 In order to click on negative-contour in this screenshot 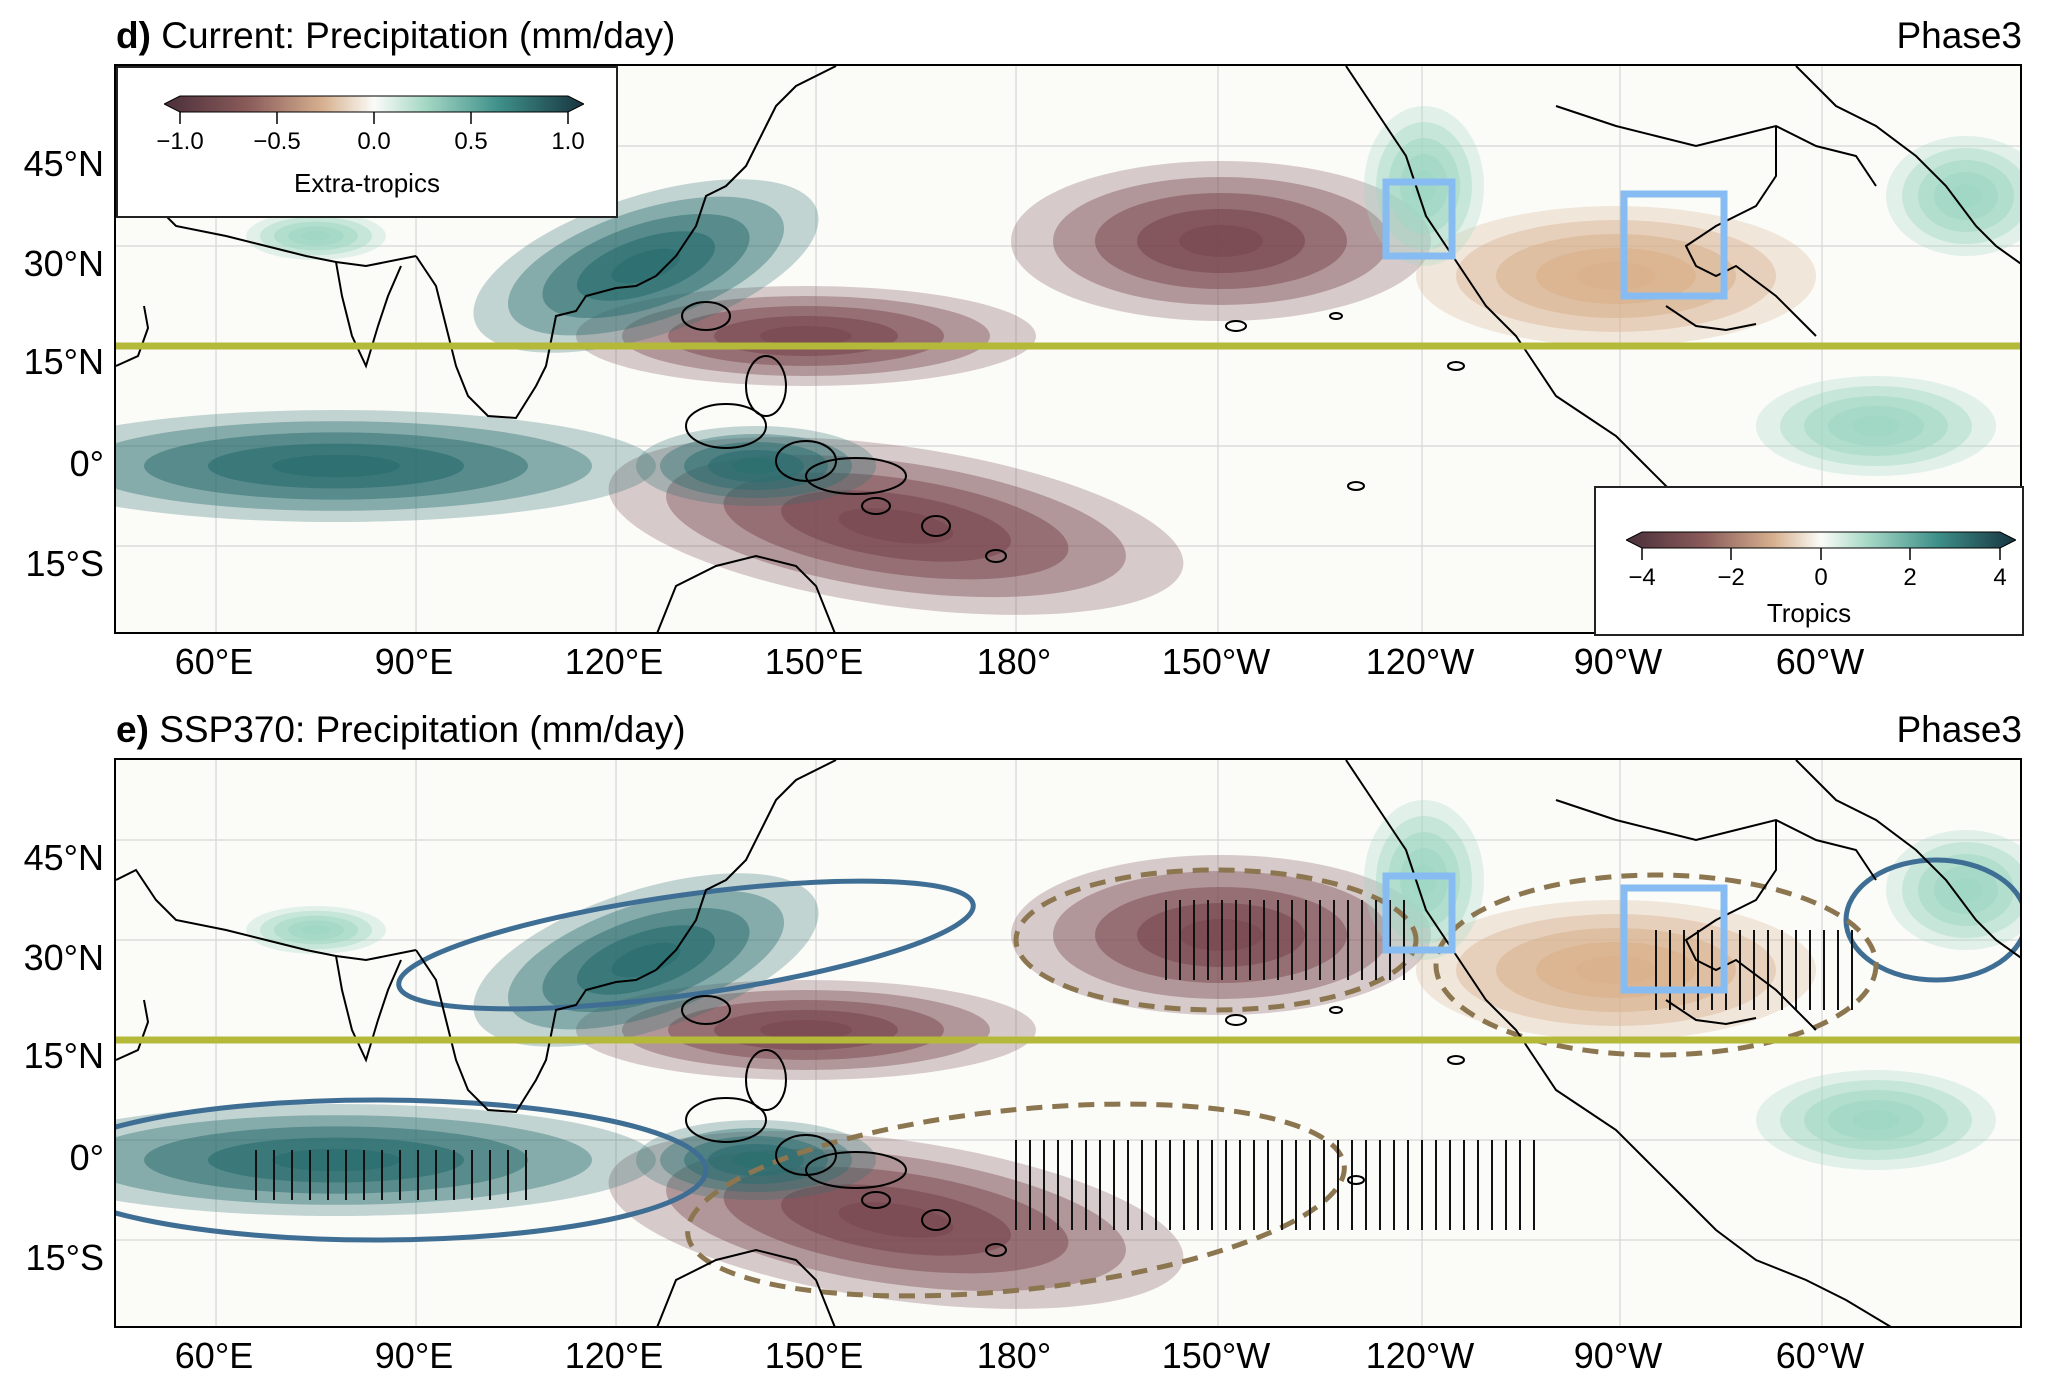, I will do `click(1016, 1200)`.